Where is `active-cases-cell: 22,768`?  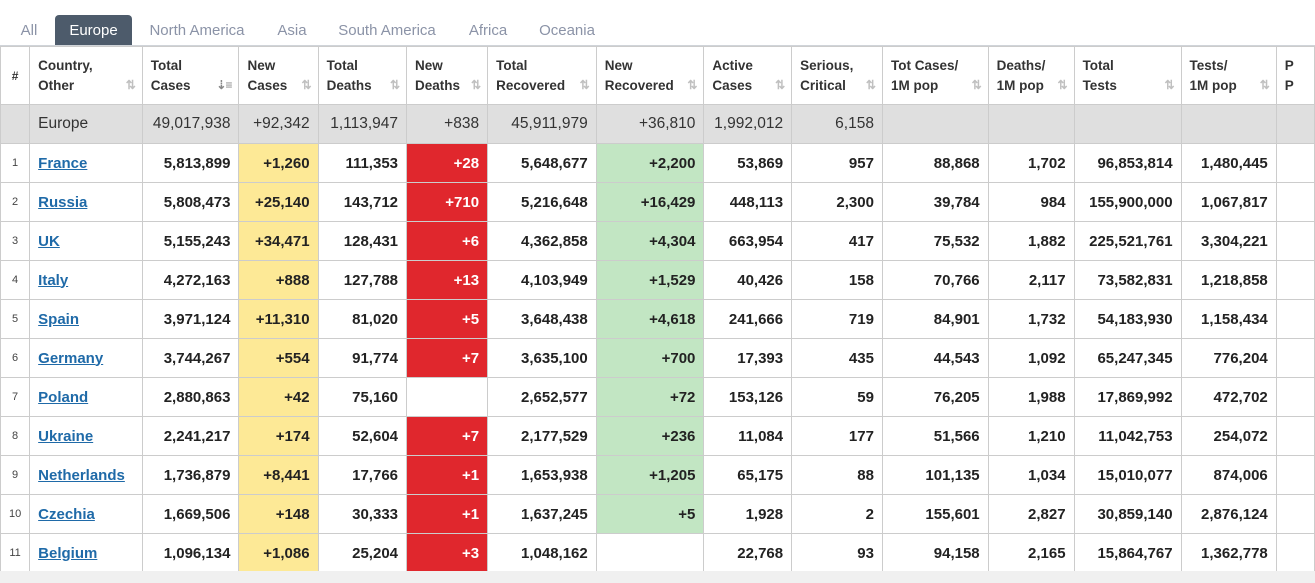 active-cases-cell: 22,768 is located at coordinates (748, 553).